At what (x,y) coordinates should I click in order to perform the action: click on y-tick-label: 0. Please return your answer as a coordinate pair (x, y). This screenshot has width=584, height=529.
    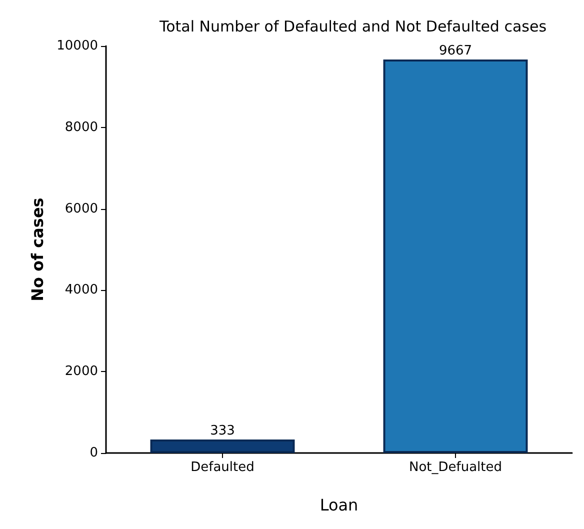
    Looking at the image, I should click on (94, 453).